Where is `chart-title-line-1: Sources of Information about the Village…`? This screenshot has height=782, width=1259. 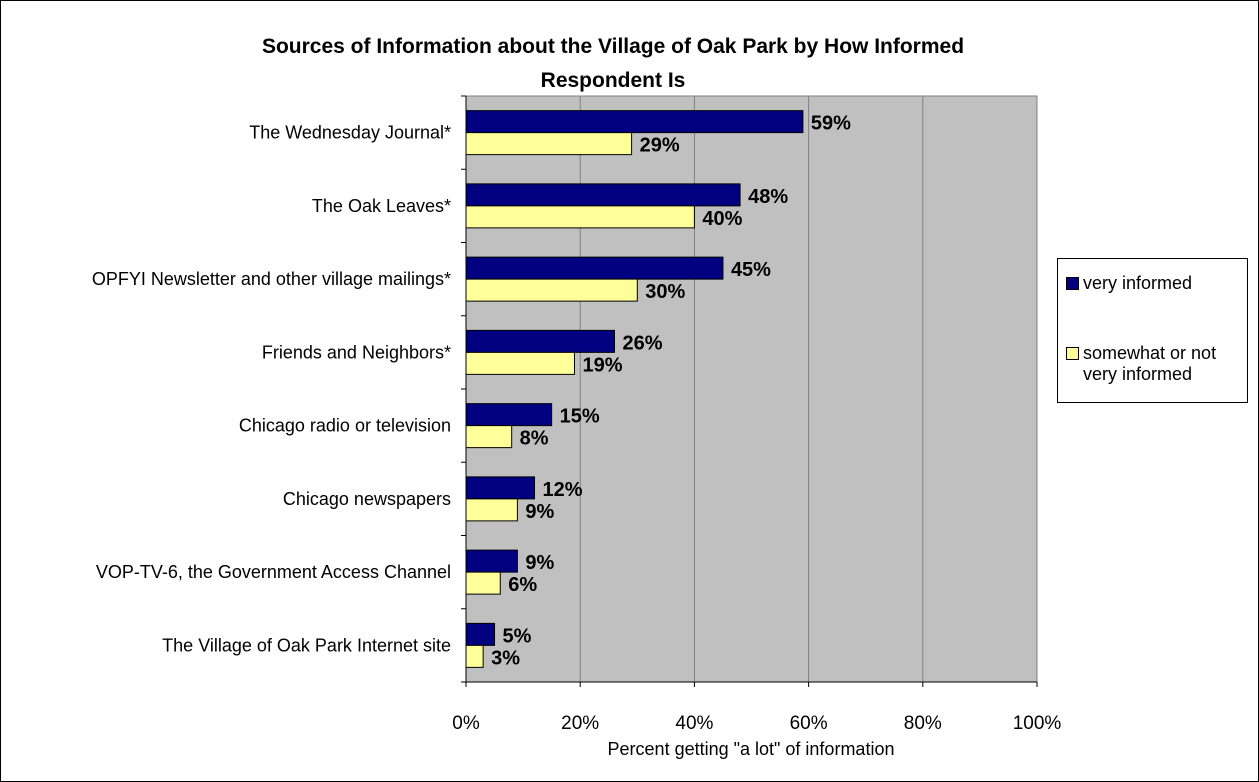
chart-title-line-1: Sources of Information about the Village… is located at coordinates (613, 46).